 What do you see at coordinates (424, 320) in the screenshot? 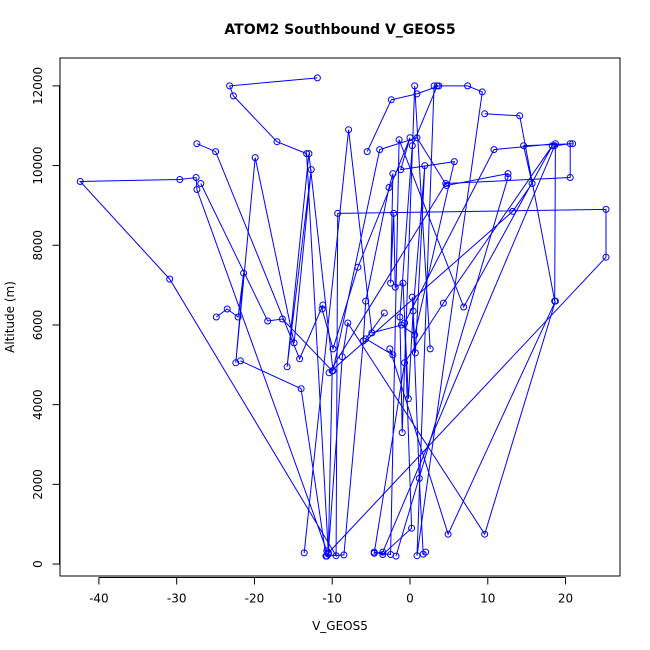
I see `series-line` at bounding box center [424, 320].